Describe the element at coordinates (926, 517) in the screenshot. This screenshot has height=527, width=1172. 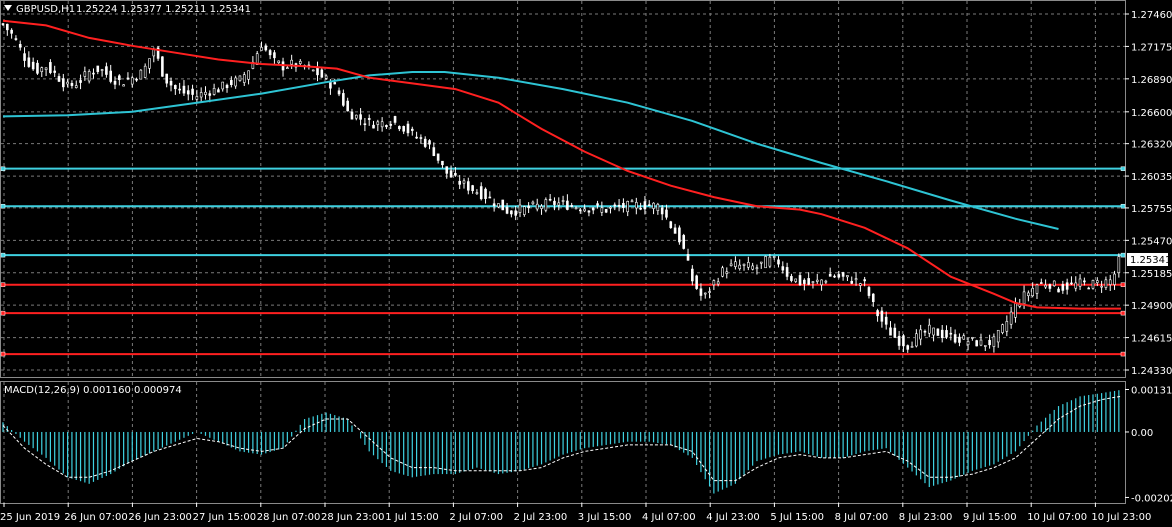
I see `time-tick-label: 8 Jul 23:00` at that location.